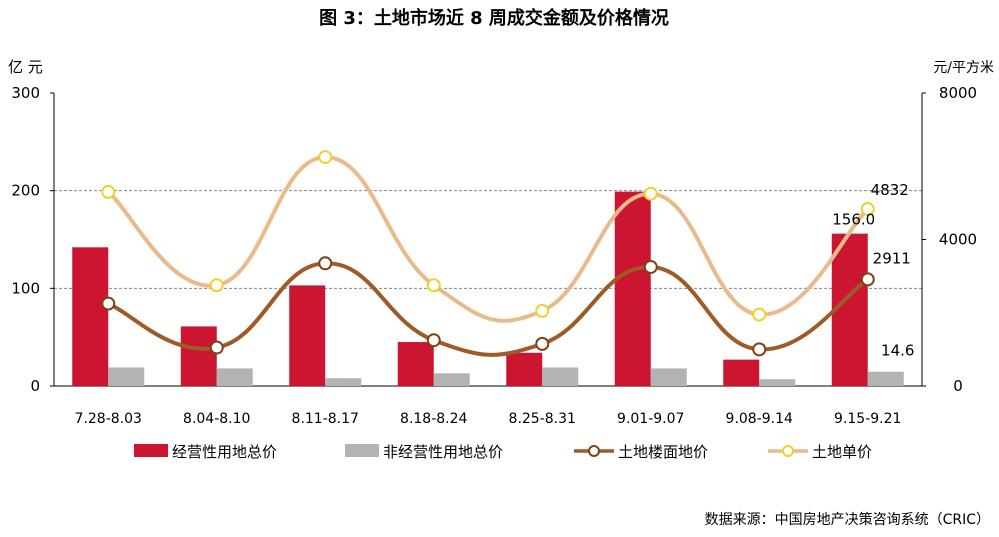  Describe the element at coordinates (897, 351) in the screenshot. I see `data-label: 14.6` at that location.